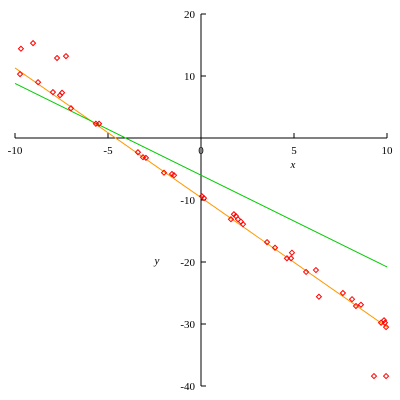 The width and height of the screenshot is (400, 400). I want to click on y-tick-label: -20, so click(187, 263).